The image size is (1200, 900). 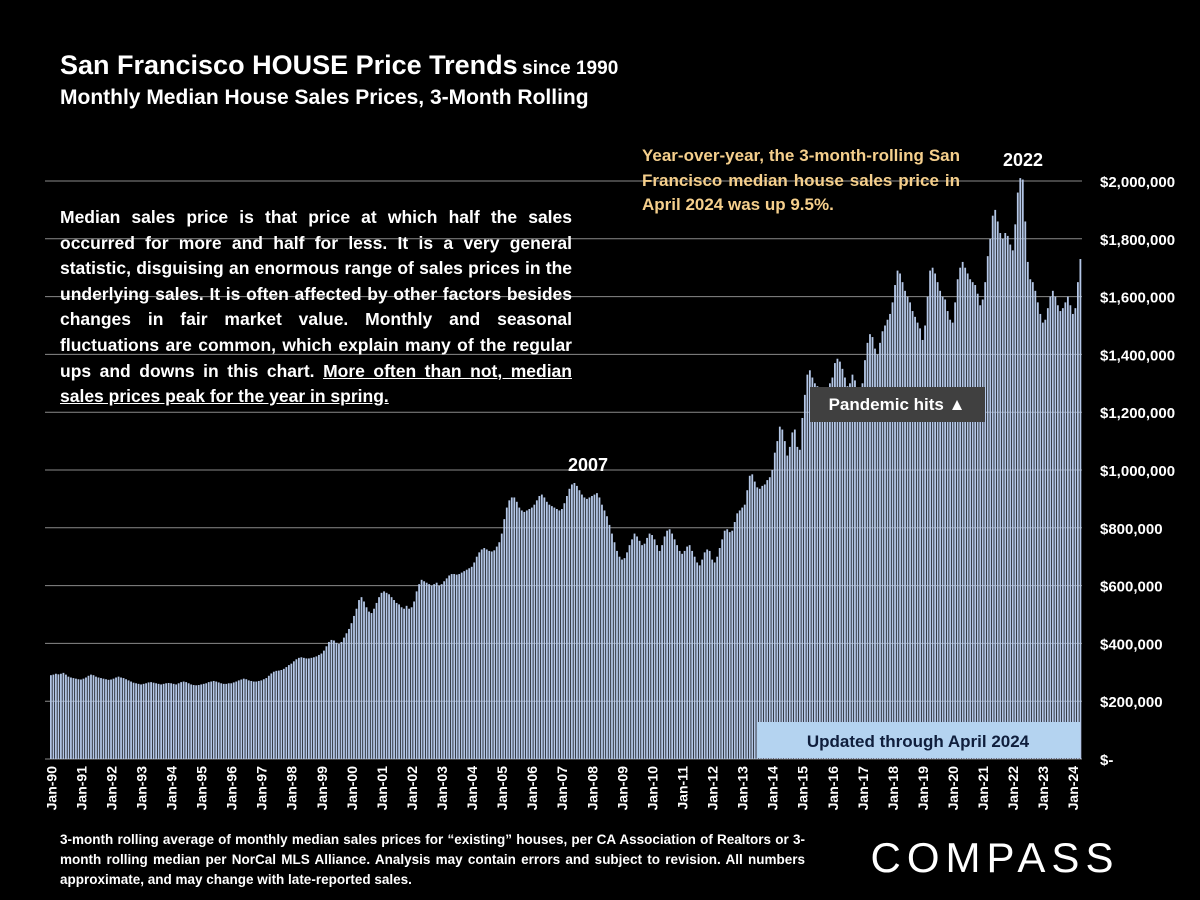 I want to click on x-tick-label: Jan-06, so click(x=532, y=788).